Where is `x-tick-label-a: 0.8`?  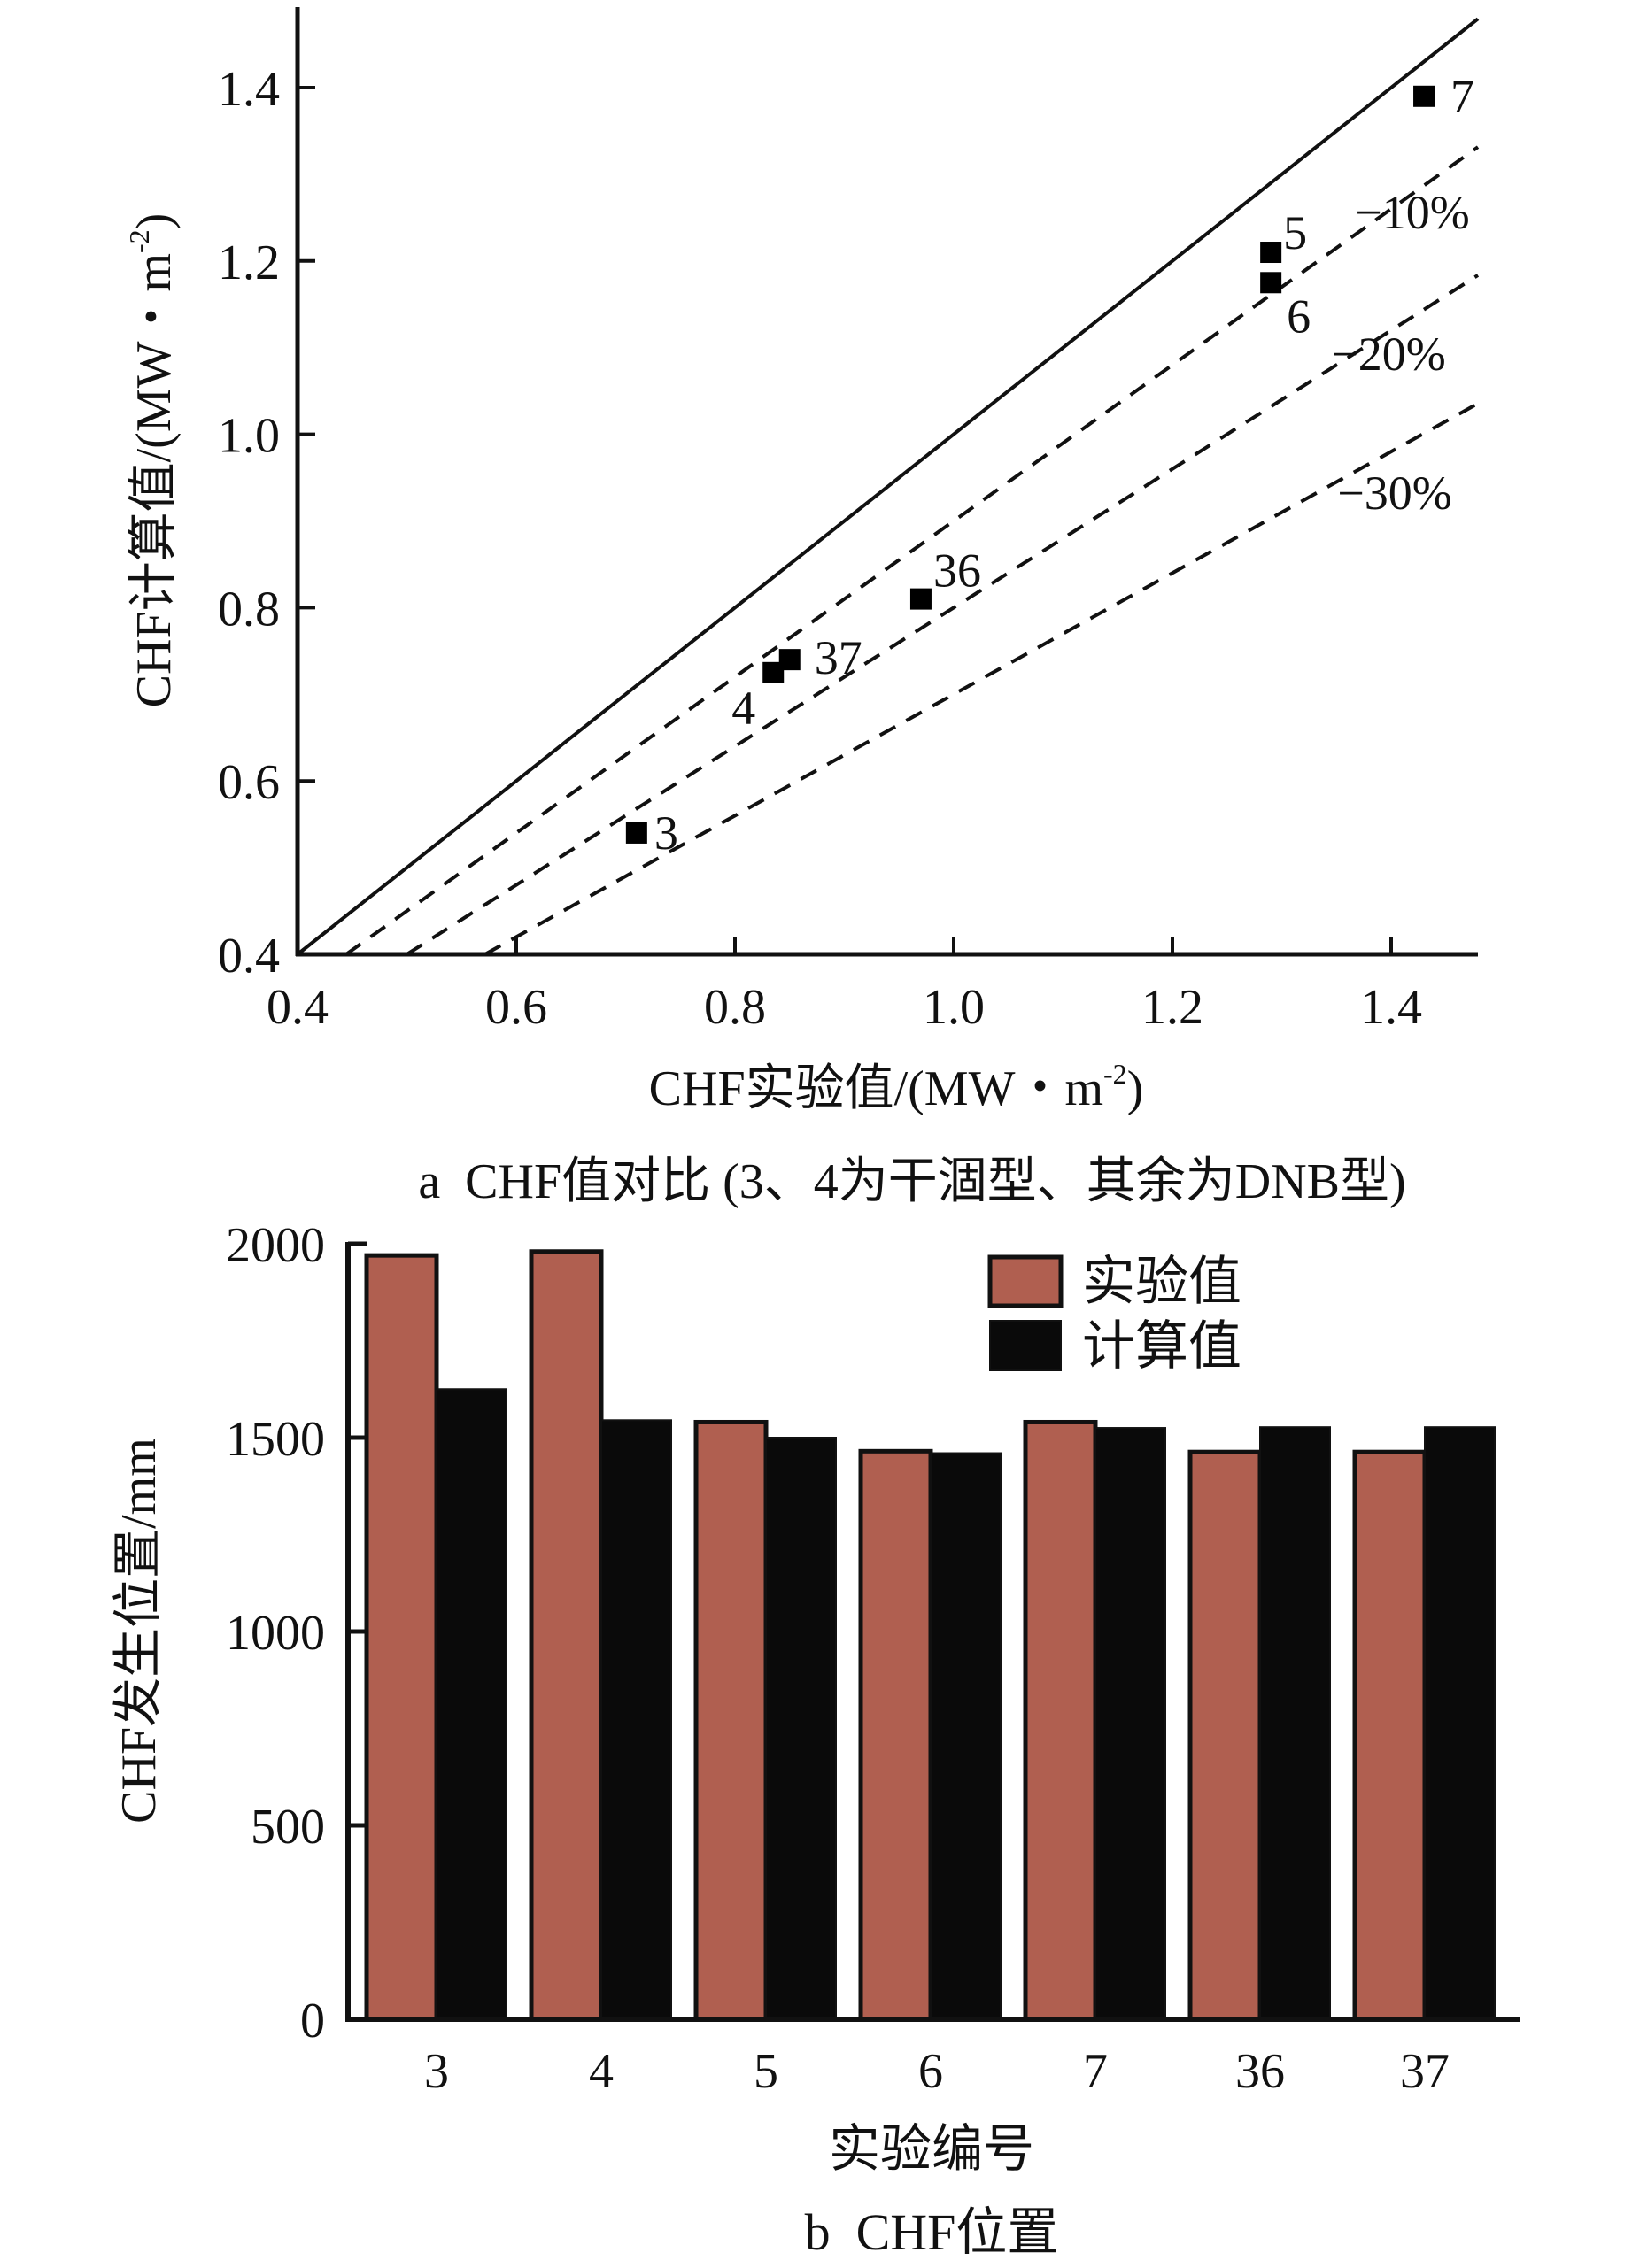
x-tick-label-a: 0.8 is located at coordinates (735, 1007).